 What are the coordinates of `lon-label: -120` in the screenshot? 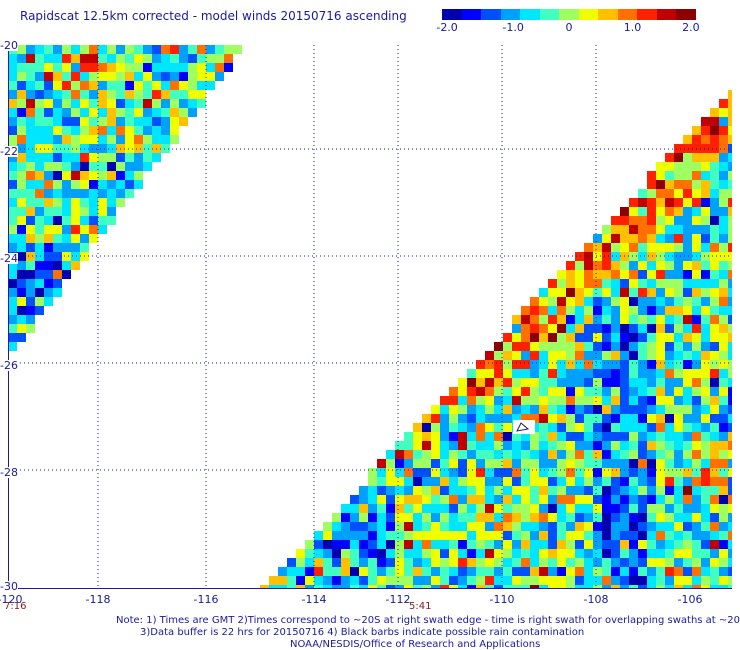 It's located at (11, 599).